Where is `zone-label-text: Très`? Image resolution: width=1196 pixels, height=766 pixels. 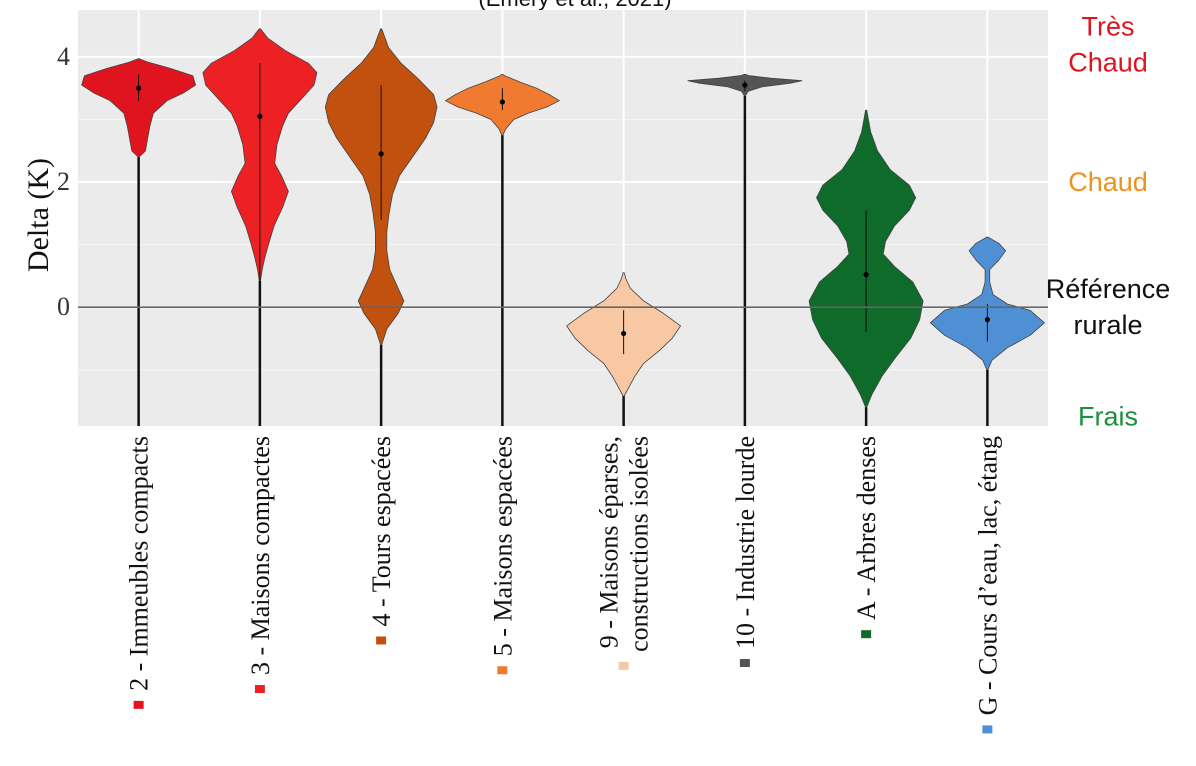 zone-label-text: Très is located at coordinates (1108, 26).